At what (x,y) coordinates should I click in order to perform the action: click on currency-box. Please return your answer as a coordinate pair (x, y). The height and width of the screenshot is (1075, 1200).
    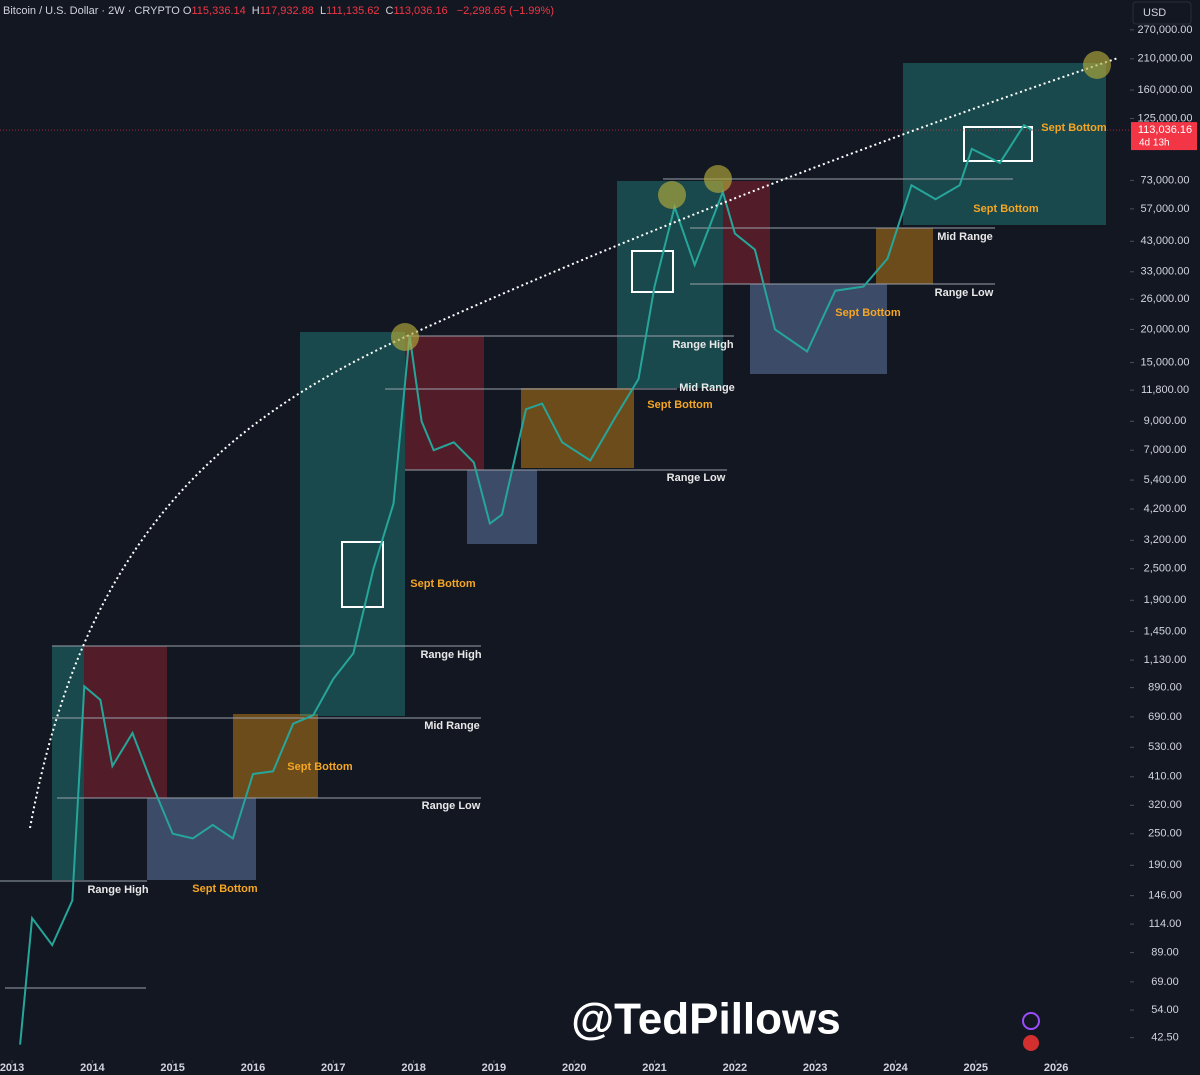
    Looking at the image, I should click on (1162, 13).